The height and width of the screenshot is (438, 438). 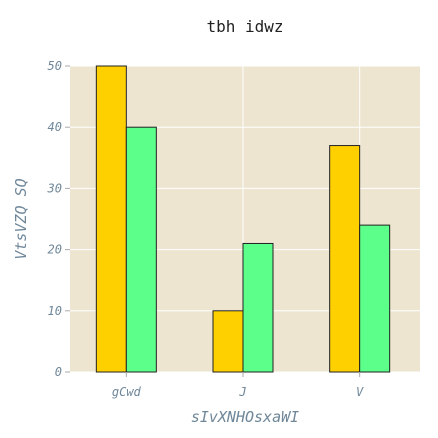 What do you see at coordinates (55, 66) in the screenshot?
I see `y-tick-label: 50` at bounding box center [55, 66].